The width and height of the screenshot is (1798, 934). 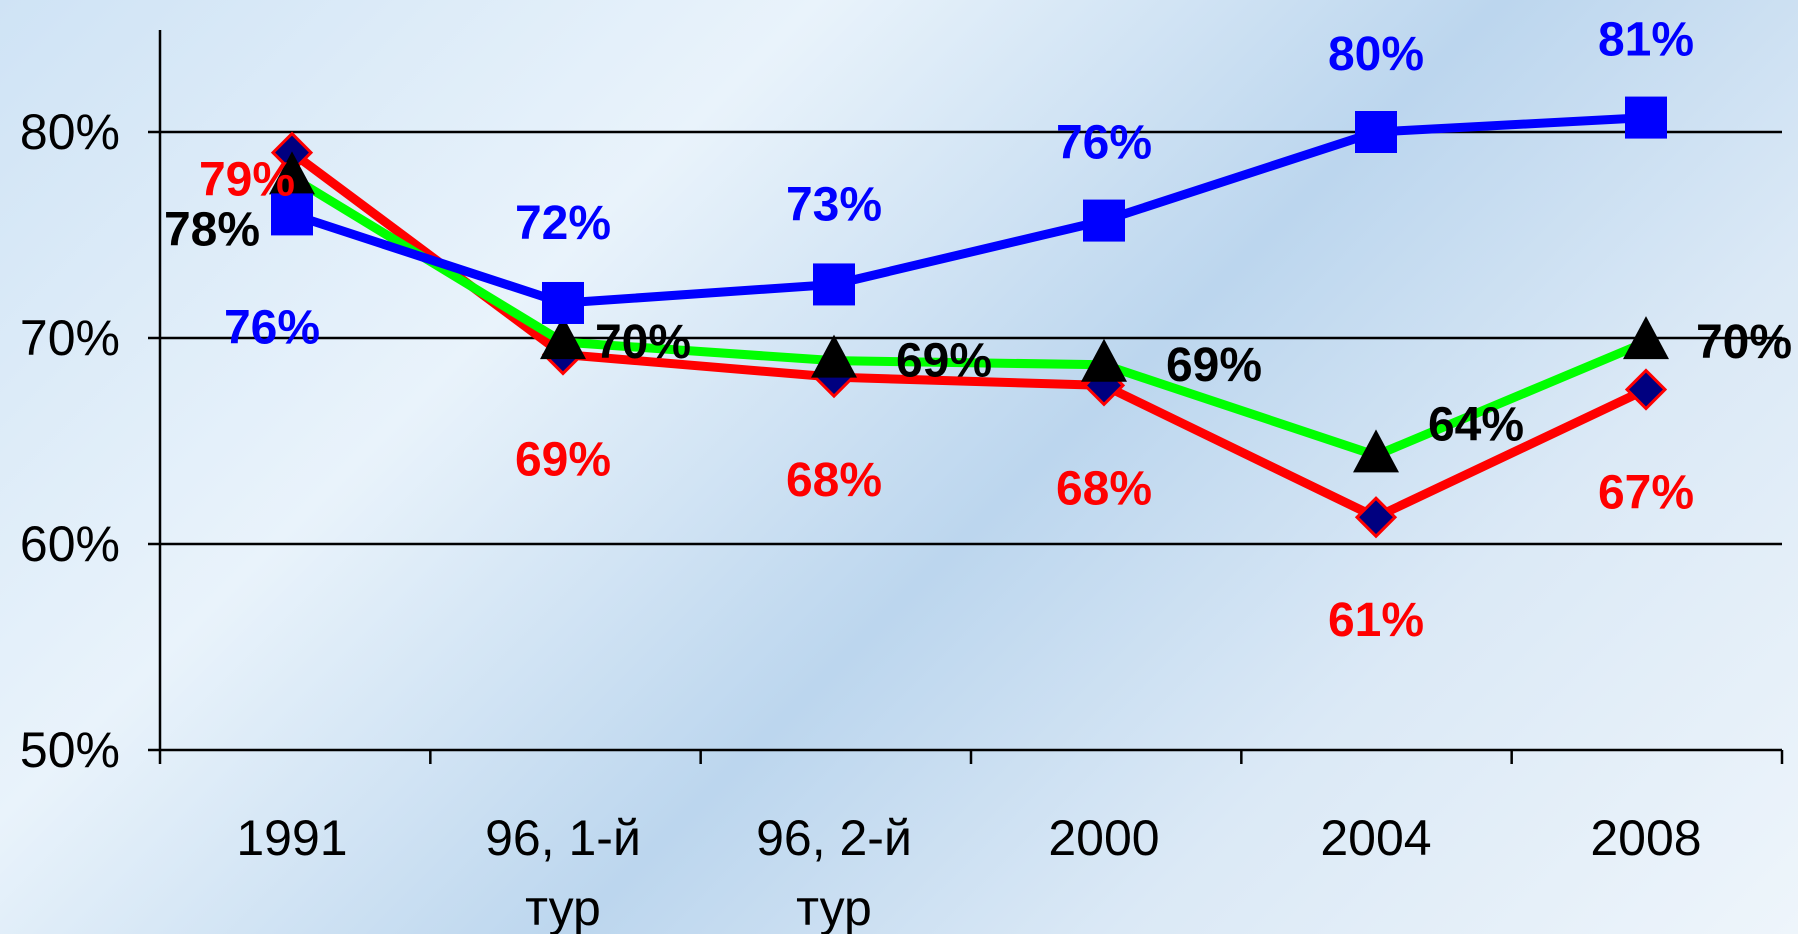 I want to click on y-tick-label: 70%, so click(x=70, y=338).